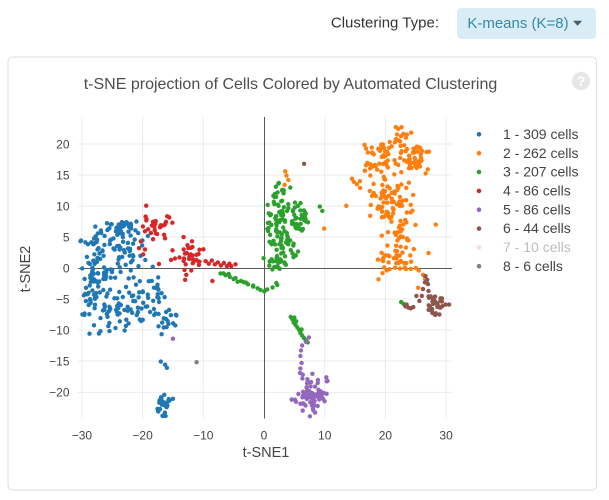 Image resolution: width=609 pixels, height=500 pixels. What do you see at coordinates (266, 453) in the screenshot?
I see `svg-text: t-SNE1` at bounding box center [266, 453].